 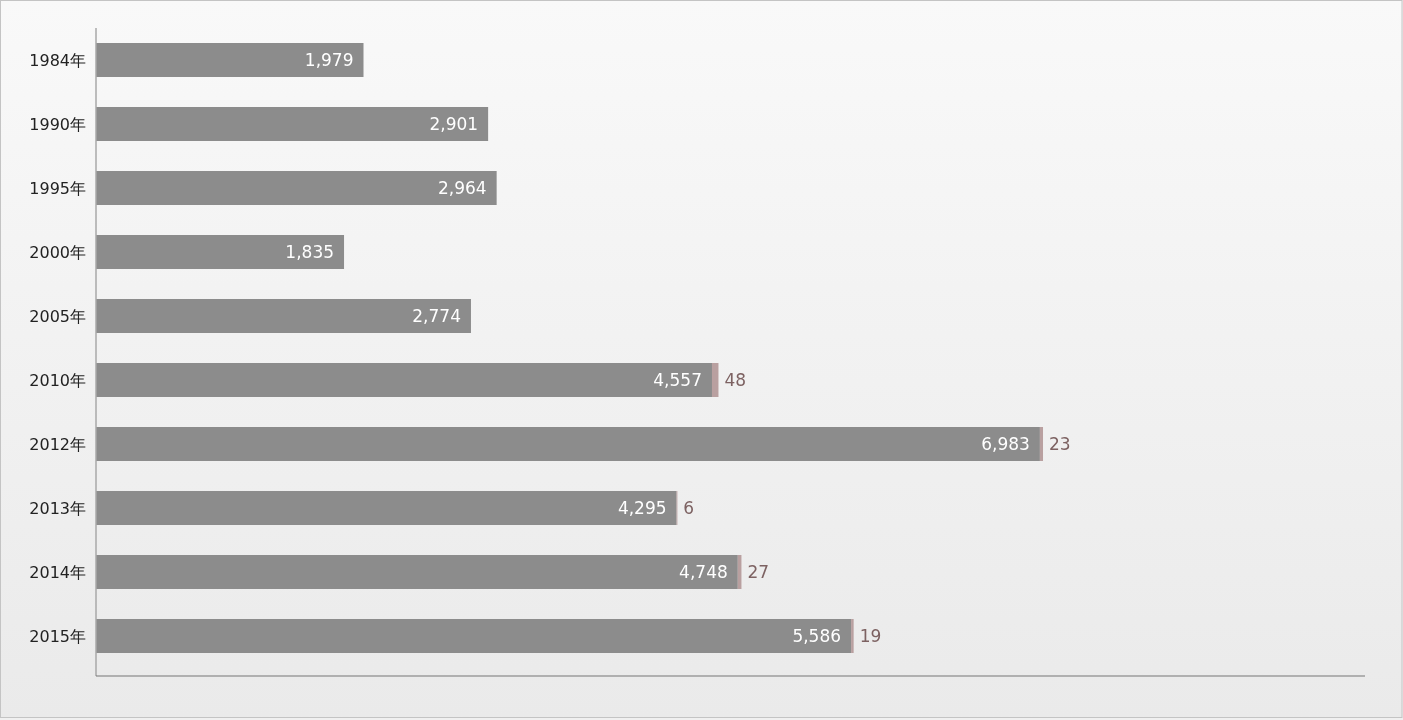 What do you see at coordinates (57, 572) in the screenshot?
I see `category-label: 2014年` at bounding box center [57, 572].